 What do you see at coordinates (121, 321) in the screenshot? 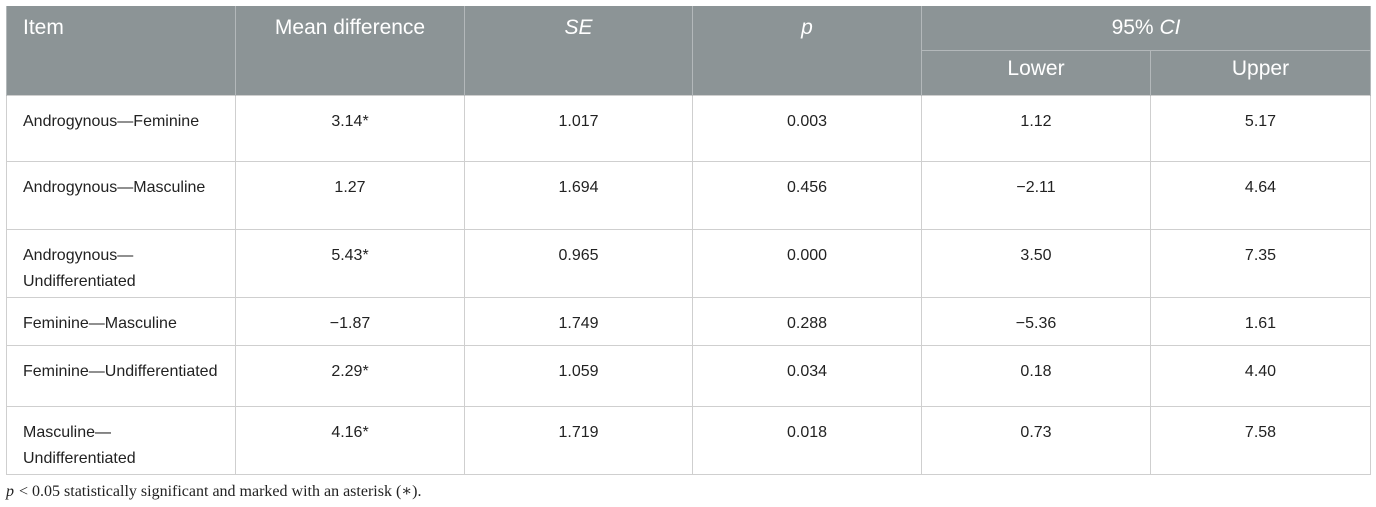
I see `item-cell: Feminine—Masculine` at bounding box center [121, 321].